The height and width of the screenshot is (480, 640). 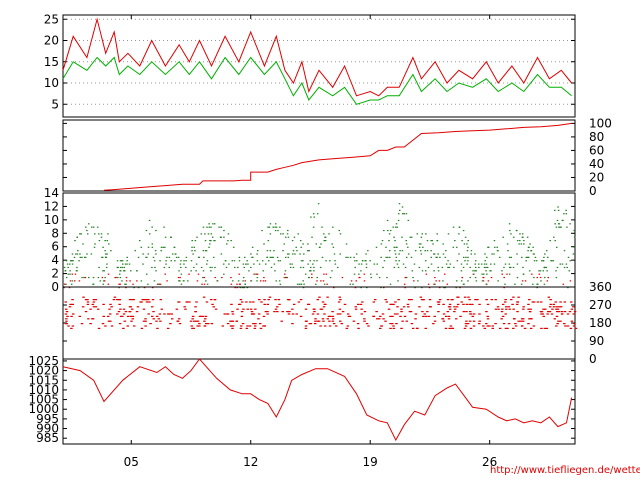 I want to click on series-pressure, so click(x=317, y=400).